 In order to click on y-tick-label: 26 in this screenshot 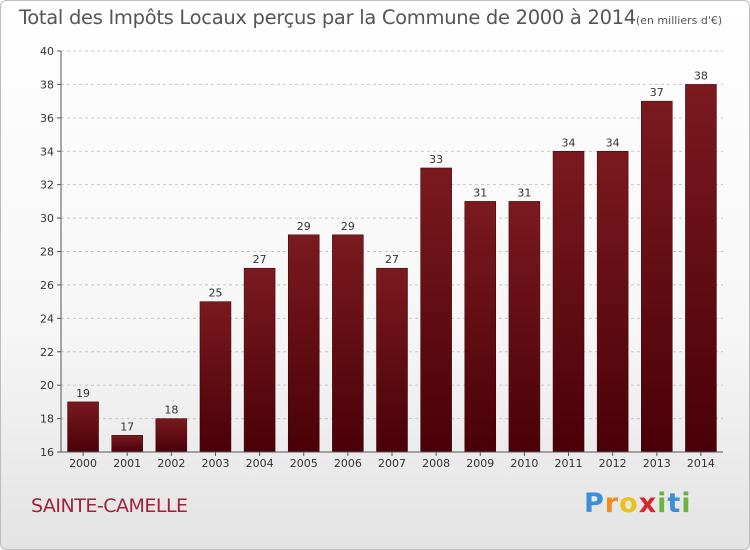, I will do `click(47, 285)`.